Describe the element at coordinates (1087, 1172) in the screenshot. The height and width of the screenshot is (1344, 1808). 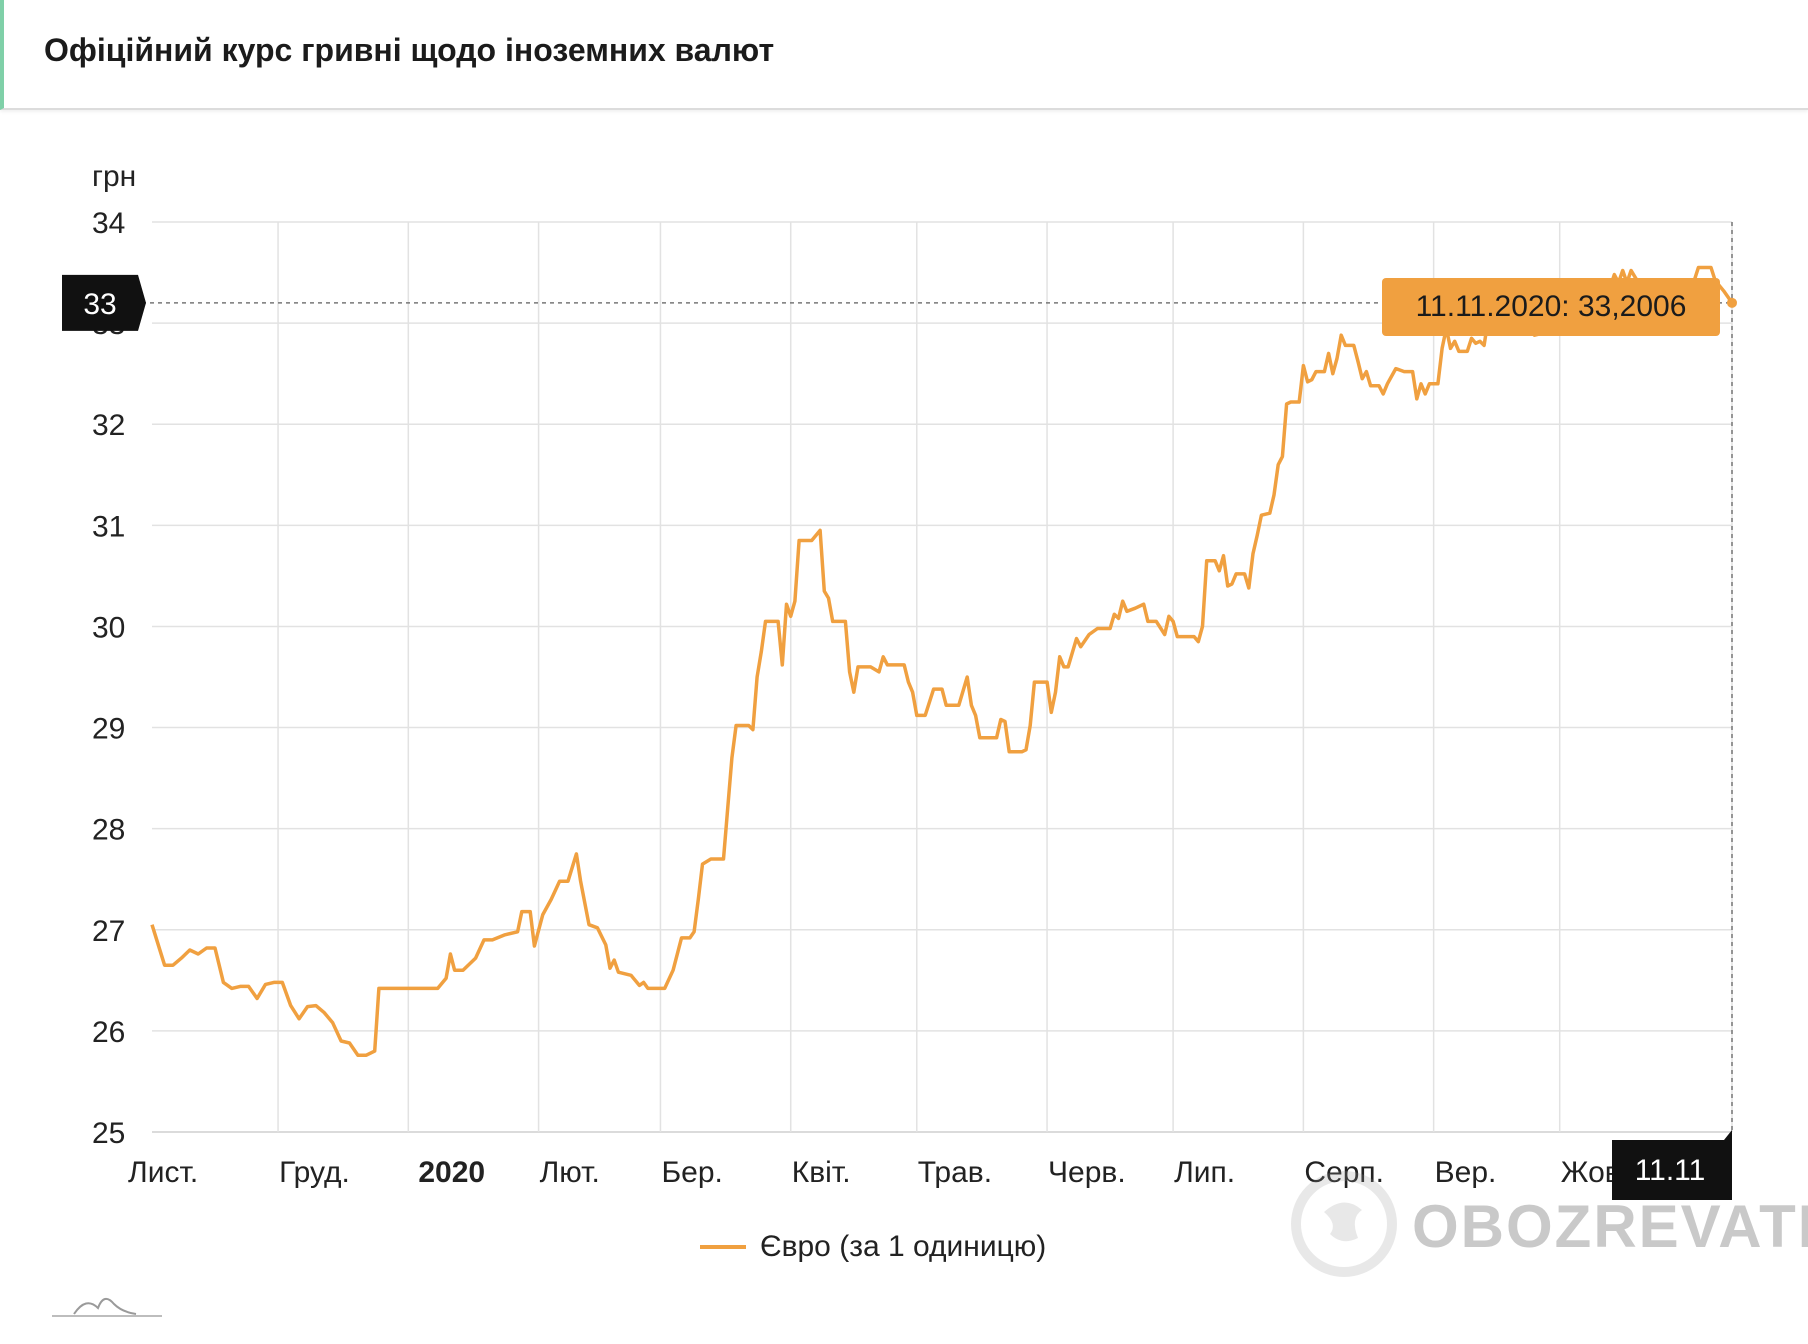
I see `x-tick-label: Черв.` at that location.